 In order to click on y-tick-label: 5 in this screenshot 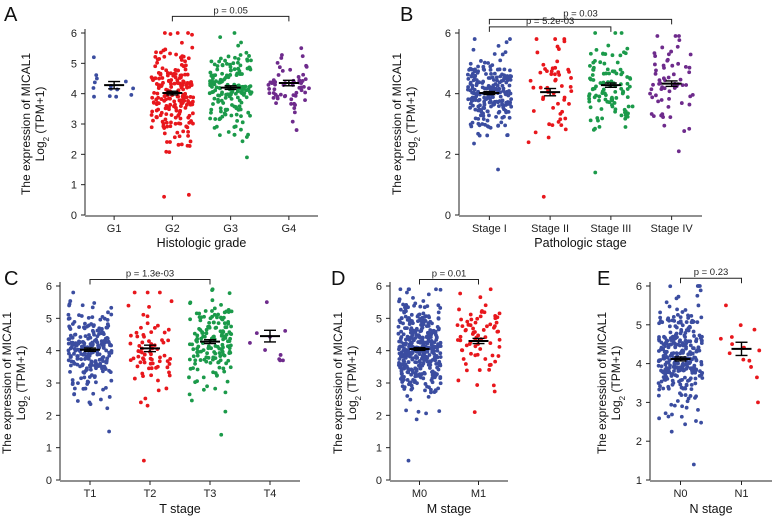, I will do `click(74, 64)`.